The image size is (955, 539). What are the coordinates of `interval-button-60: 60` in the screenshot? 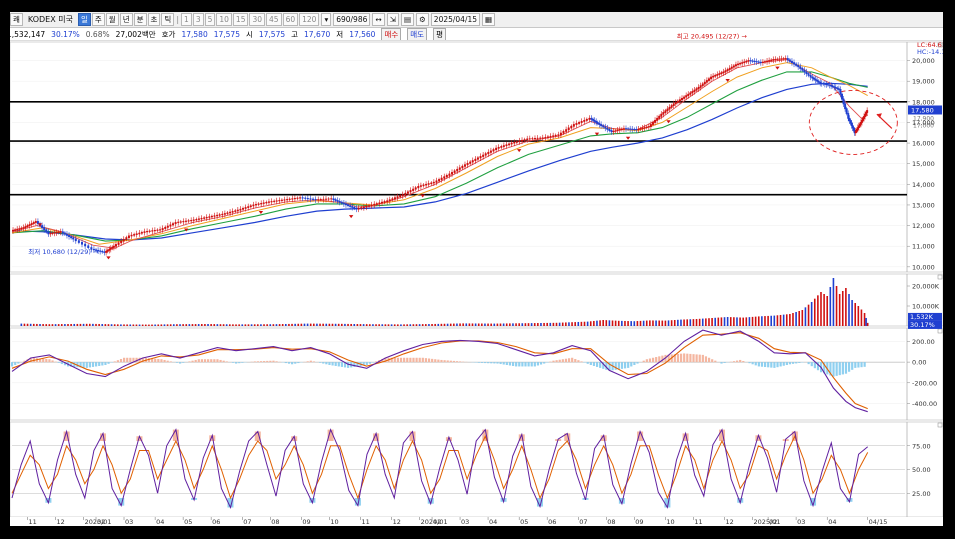 It's located at (290, 19).